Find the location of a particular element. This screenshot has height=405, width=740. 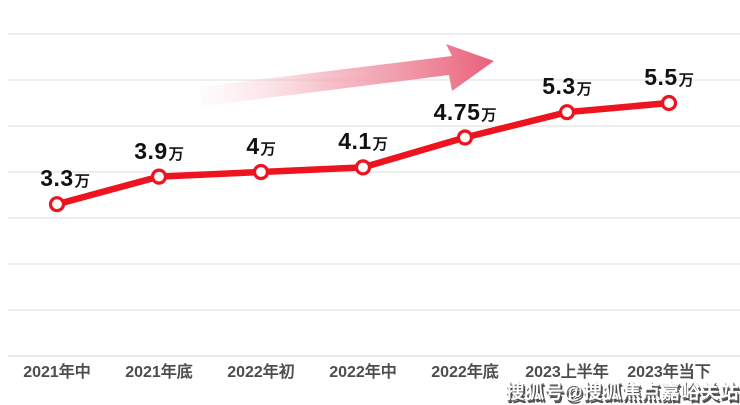

point-value-number: 4 is located at coordinates (253, 146).